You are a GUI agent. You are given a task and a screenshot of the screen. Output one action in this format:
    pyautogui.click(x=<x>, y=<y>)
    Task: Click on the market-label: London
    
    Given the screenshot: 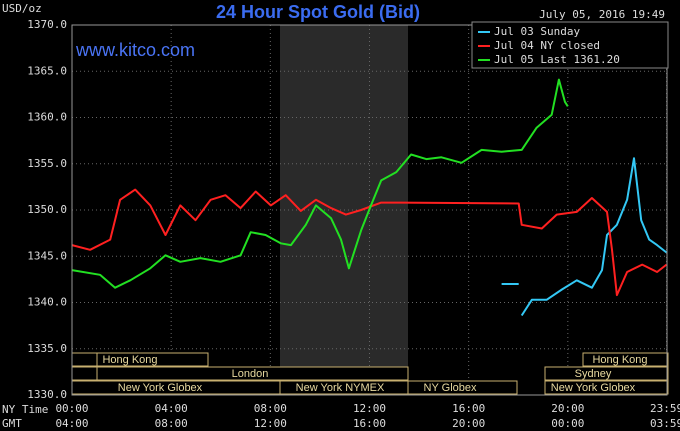 What is the action you would take?
    pyautogui.click(x=250, y=374)
    